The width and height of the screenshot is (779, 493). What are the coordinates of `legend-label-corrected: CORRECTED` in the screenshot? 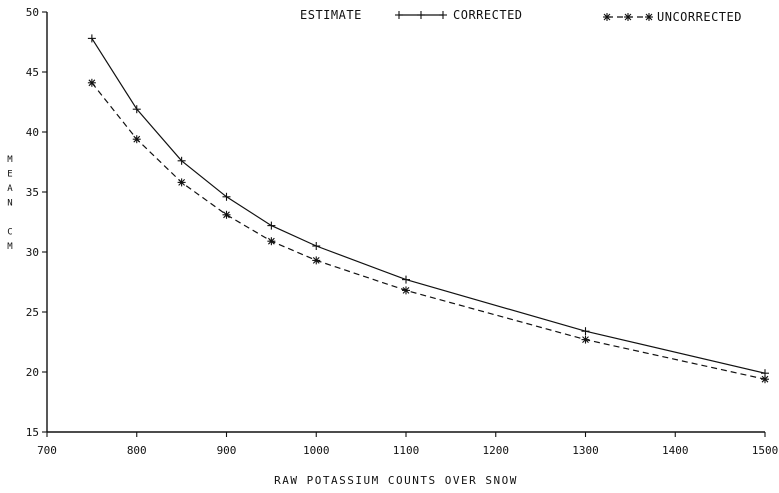 It's located at (488, 15).